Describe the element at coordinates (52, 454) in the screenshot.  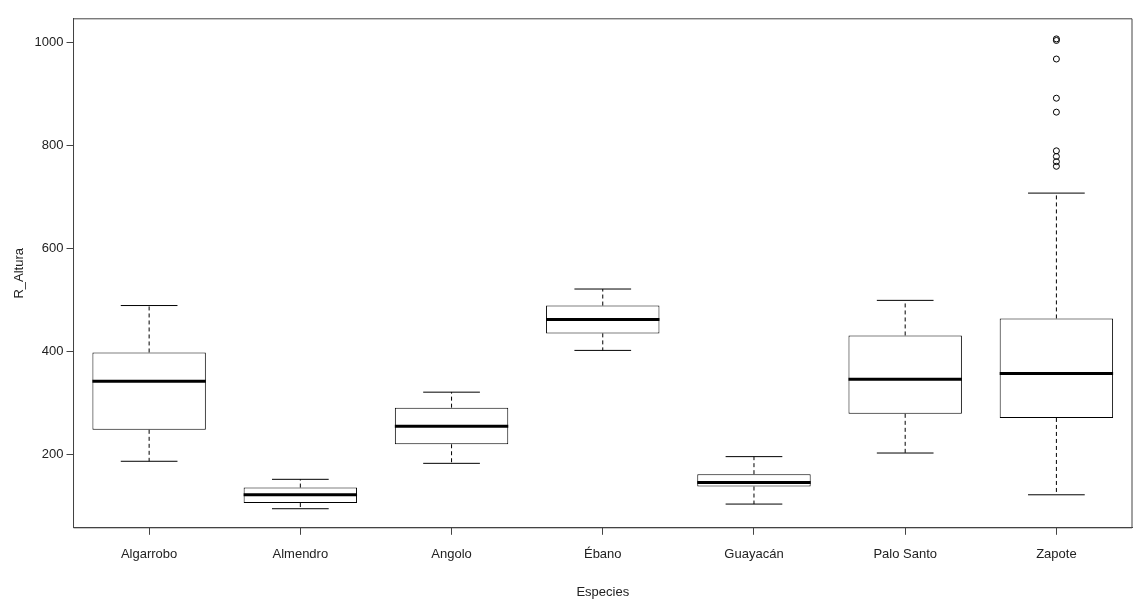
I see `y-tick-label: 200` at that location.